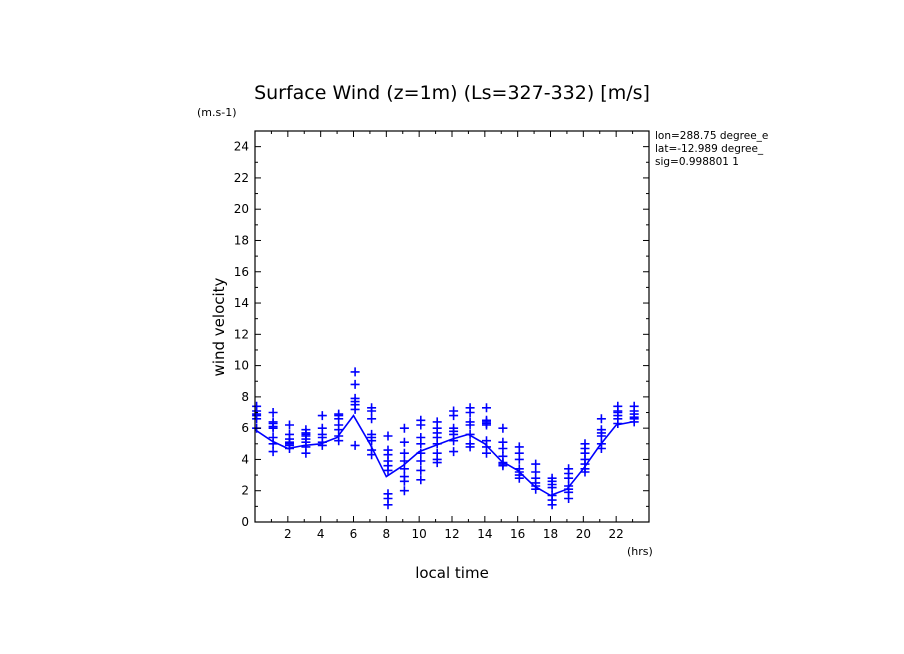 This screenshot has width=904, height=654. I want to click on y-tick-label-12: 12, so click(241, 334).